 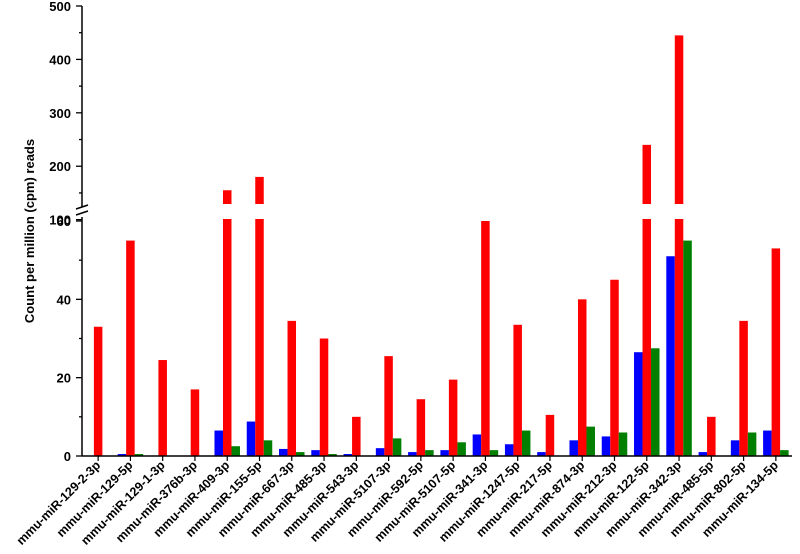 I want to click on y-tick-label: 400, so click(x=60, y=59).